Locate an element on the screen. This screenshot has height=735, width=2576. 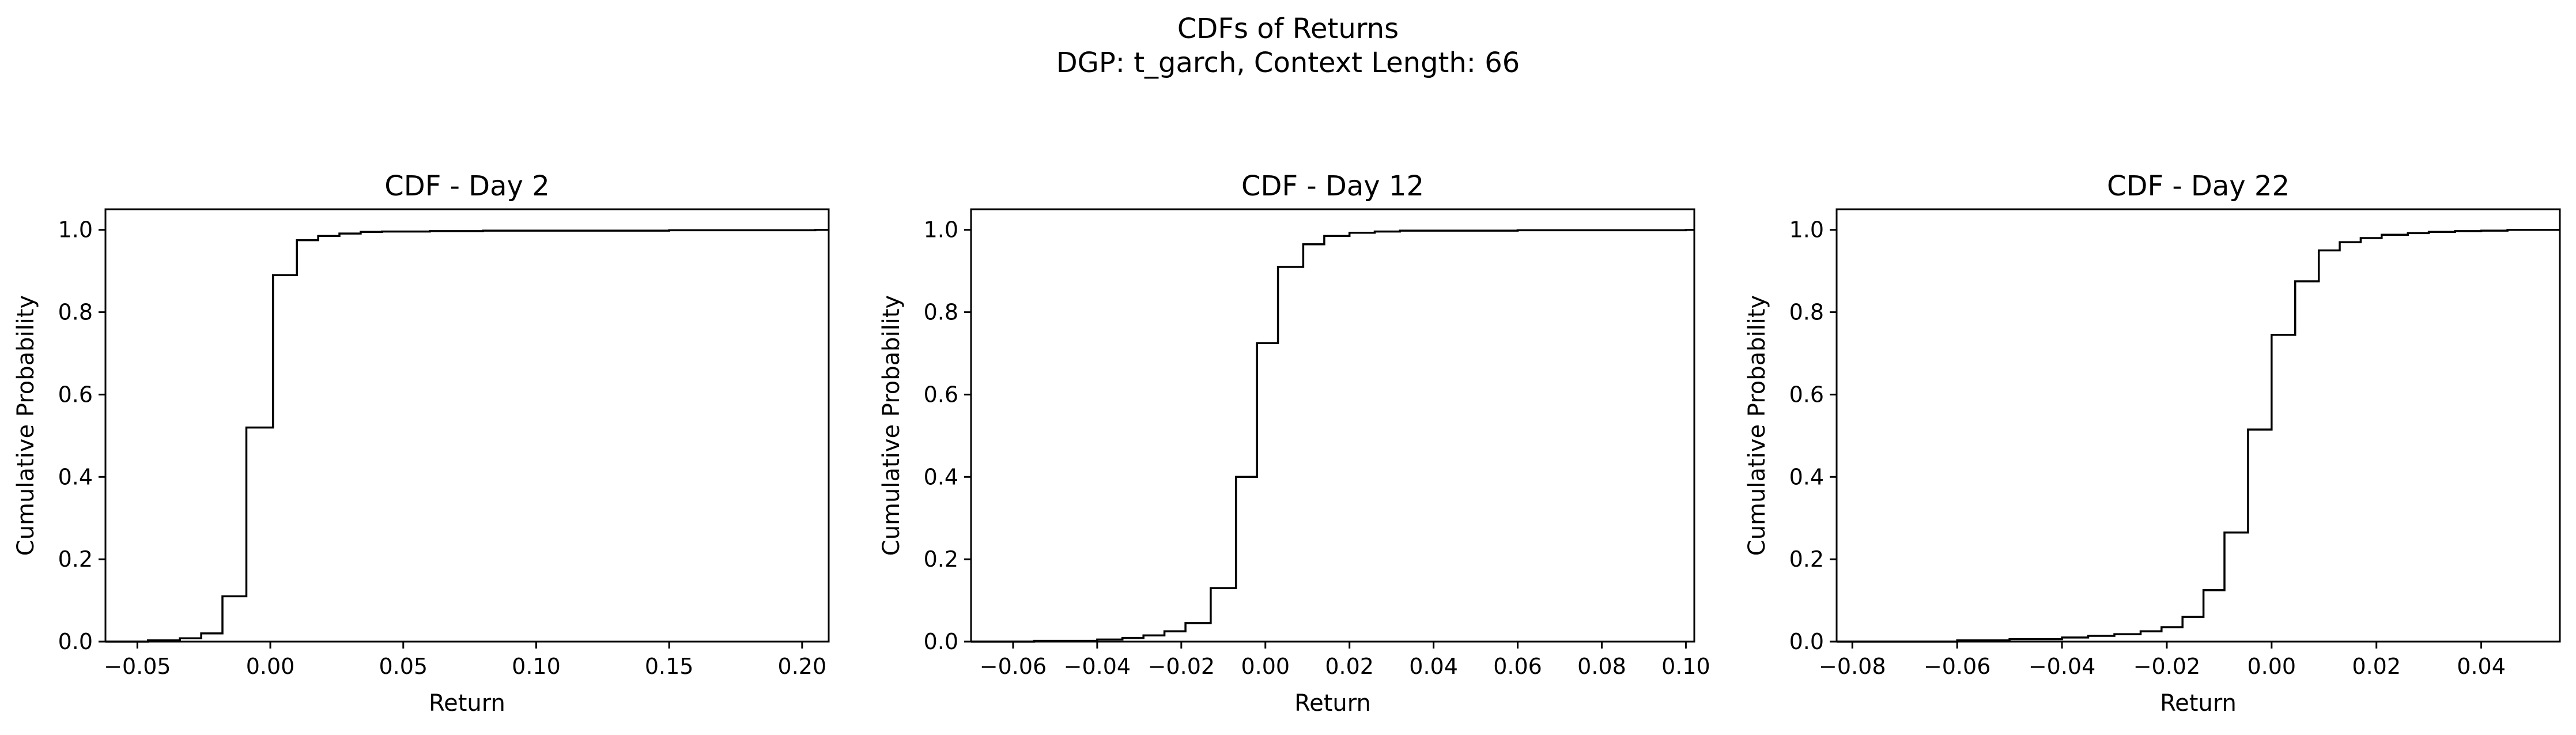
figure-title-line1: CDFs of Returns is located at coordinates (1288, 29).